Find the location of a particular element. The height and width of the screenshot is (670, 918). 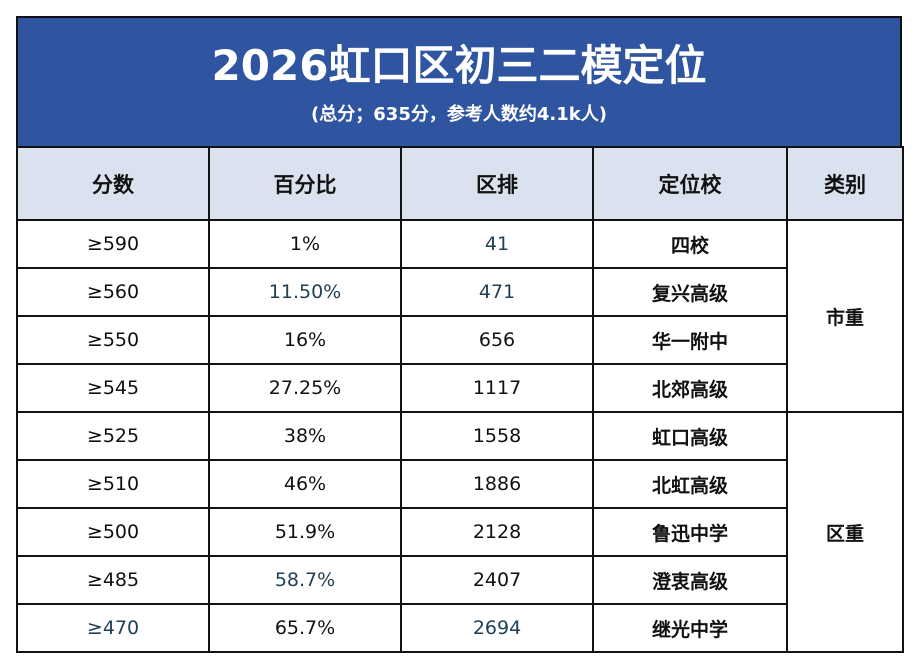

cell-rank: 2128 is located at coordinates (497, 532).